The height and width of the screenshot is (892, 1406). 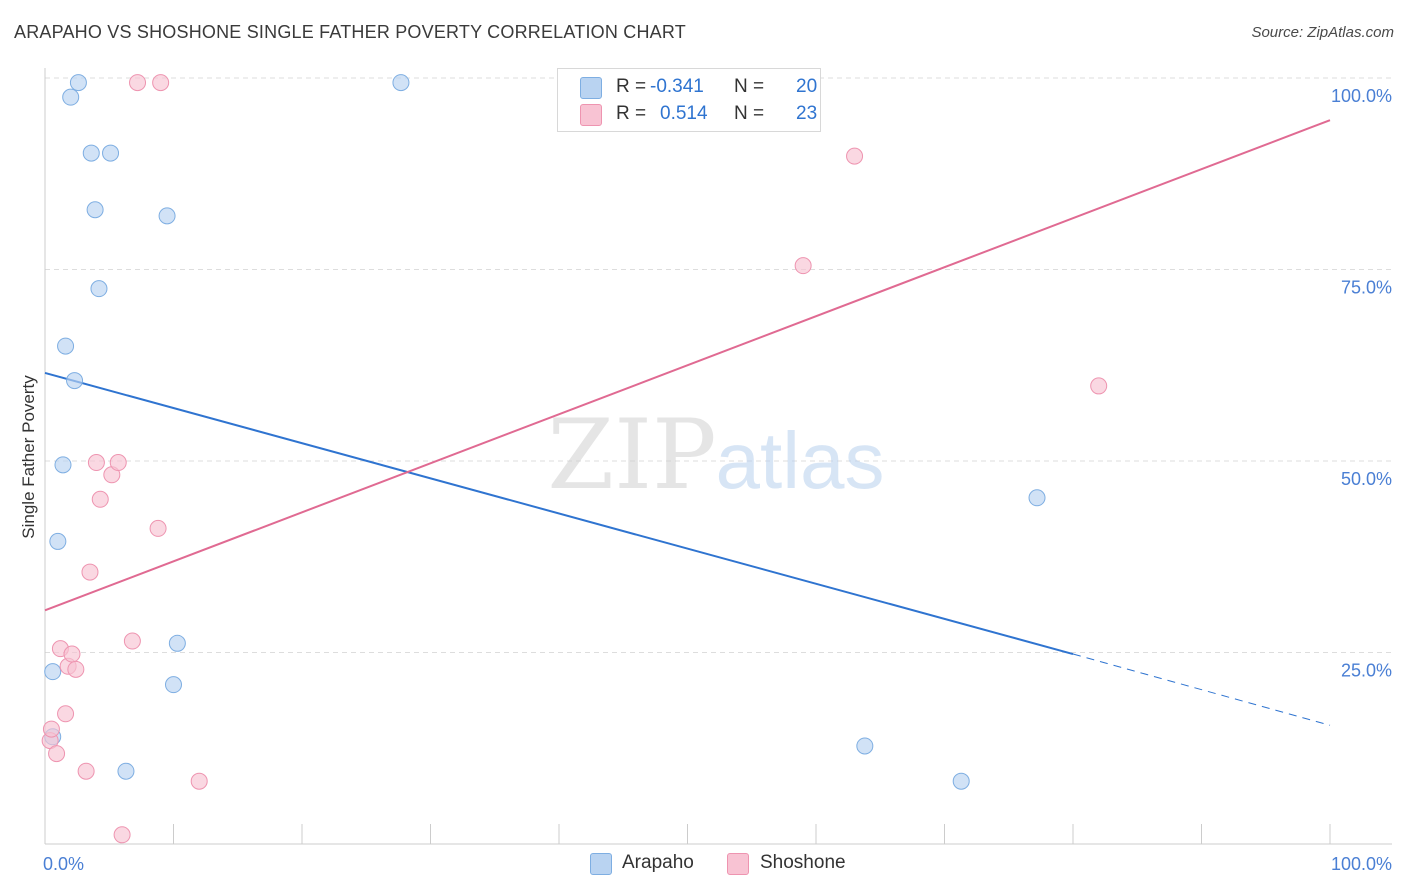 I want to click on legend-n-value-arapaho: 20, so click(x=807, y=86).